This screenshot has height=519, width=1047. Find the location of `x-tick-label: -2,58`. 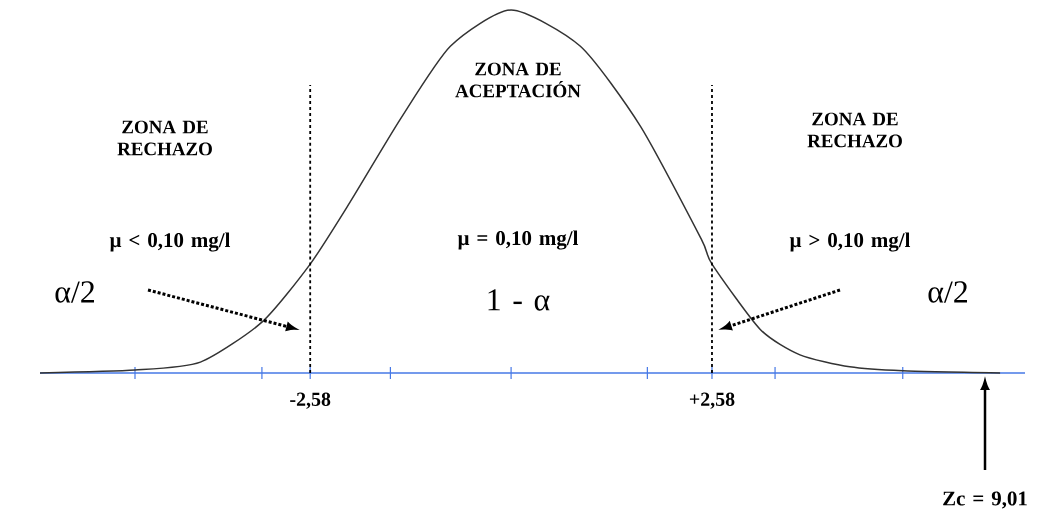

x-tick-label: -2,58 is located at coordinates (310, 400).